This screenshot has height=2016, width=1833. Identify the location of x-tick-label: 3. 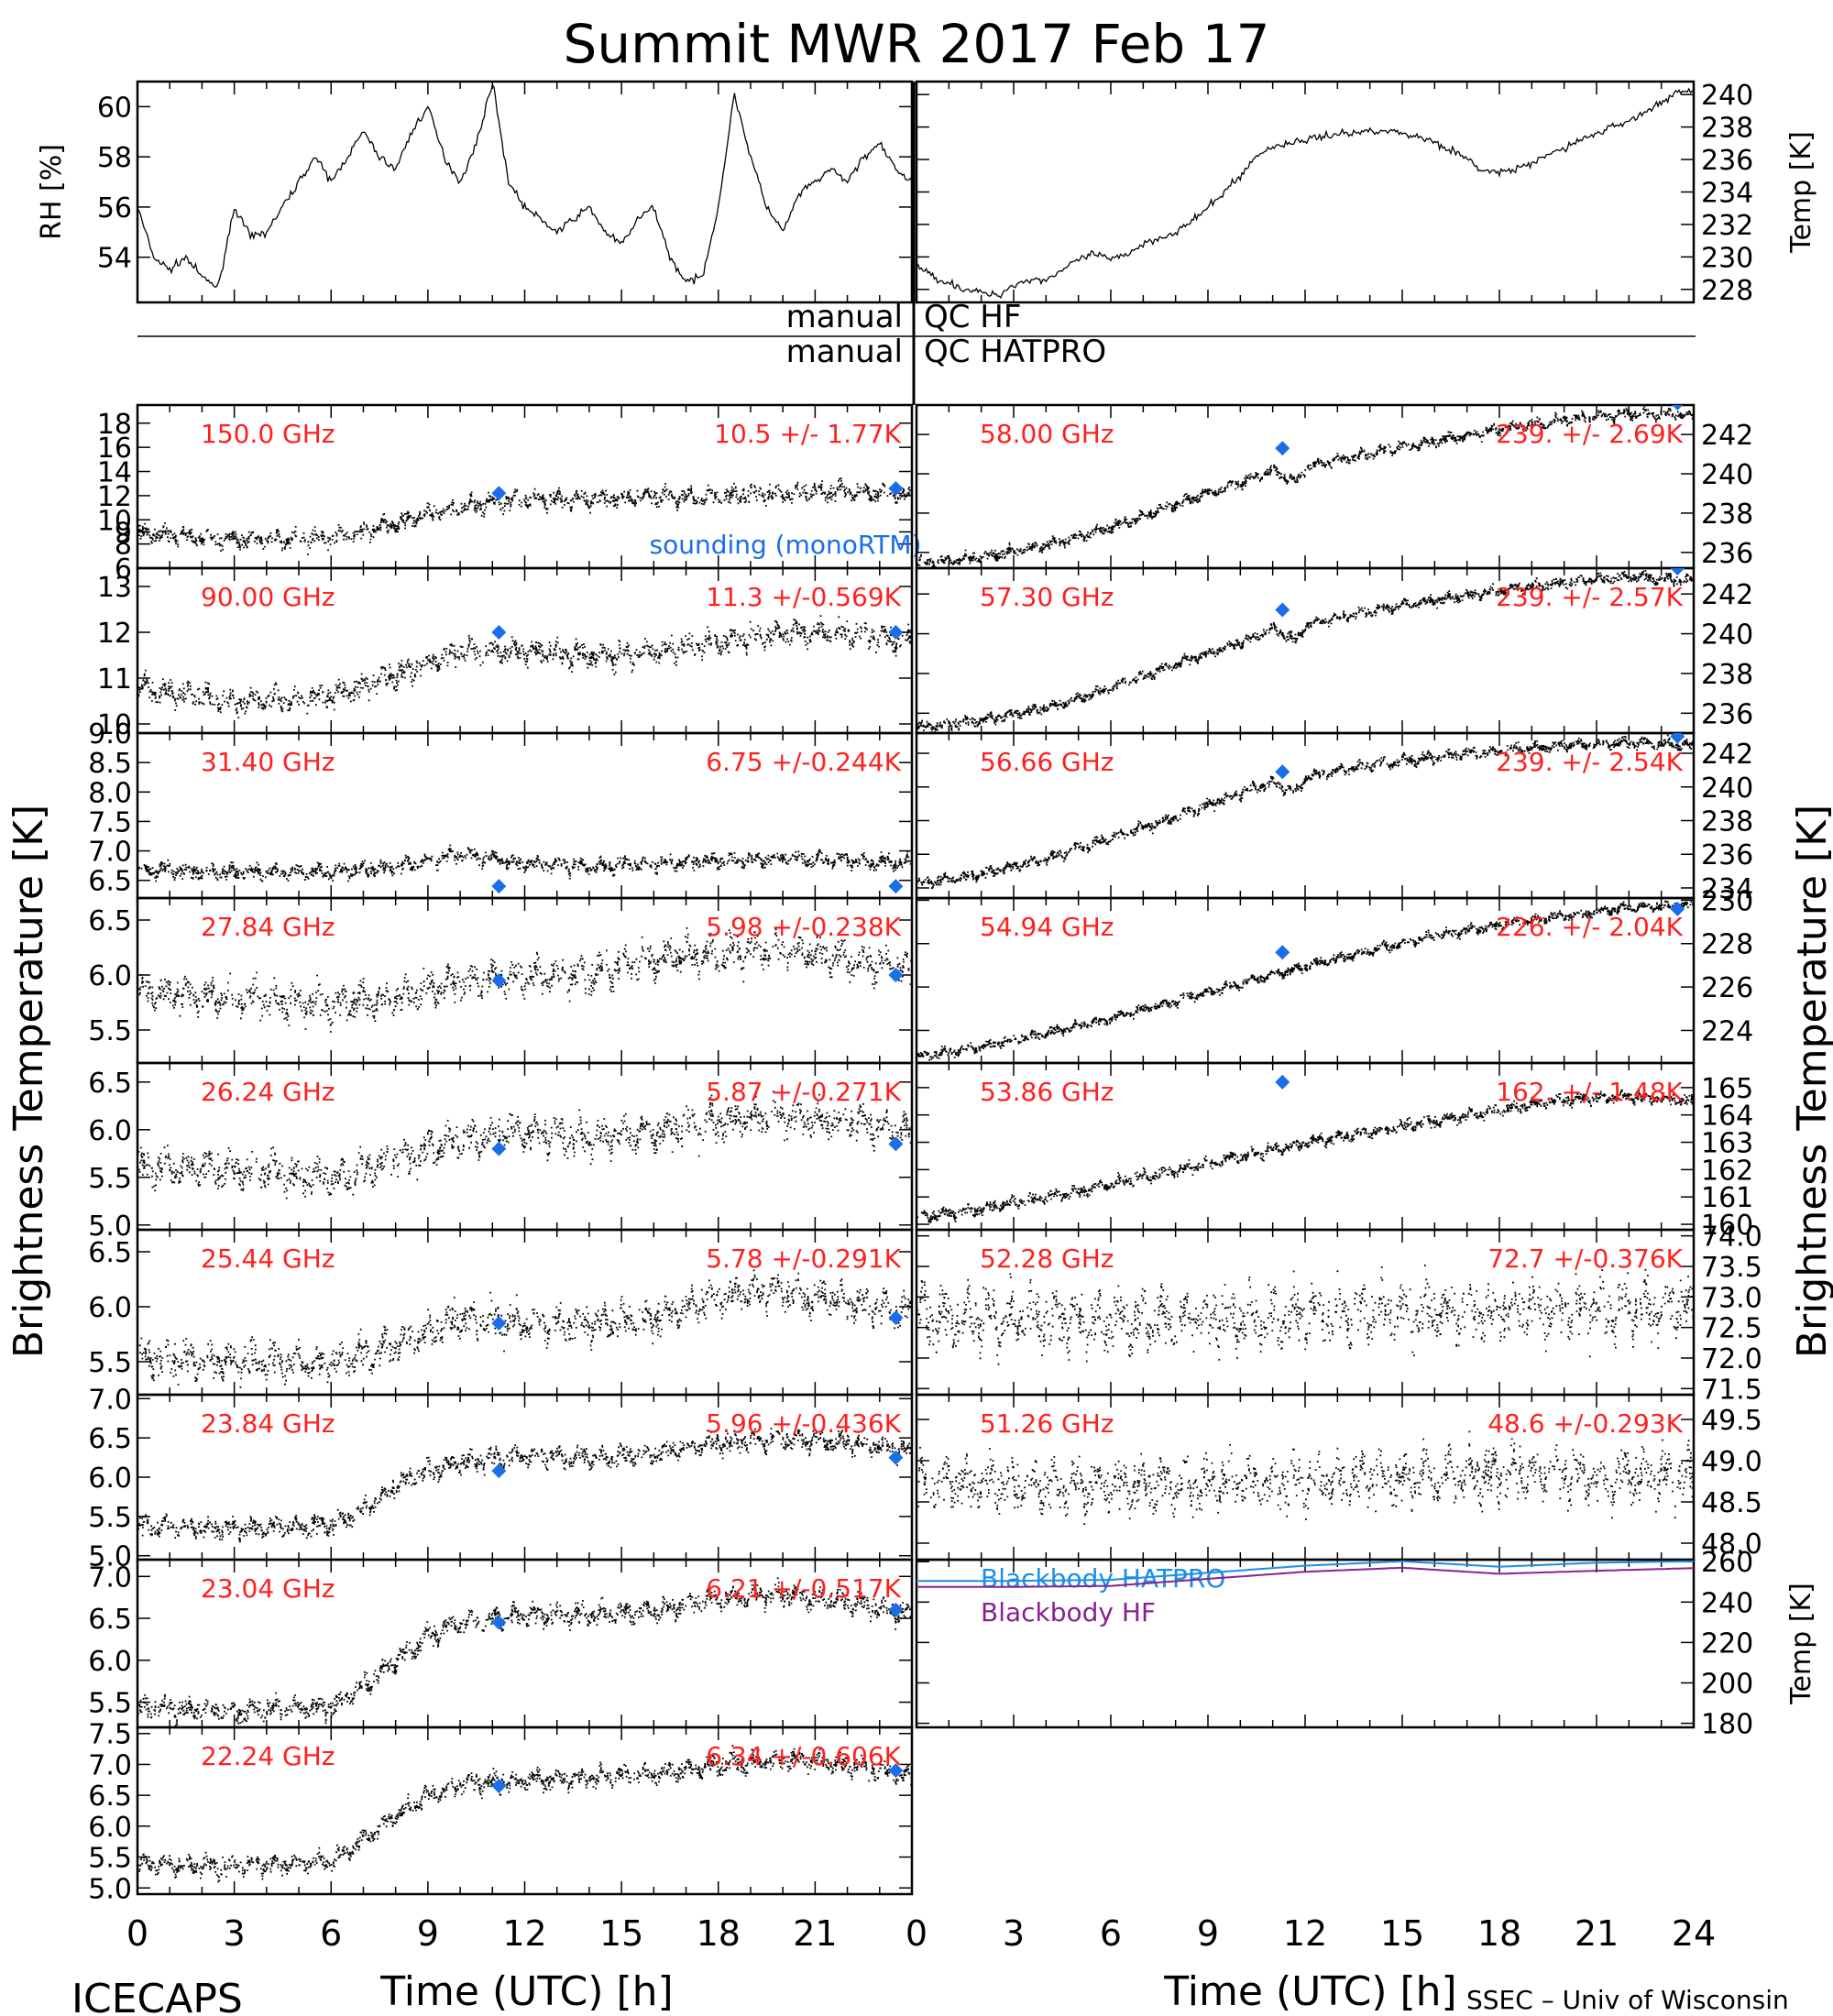
(235, 1933).